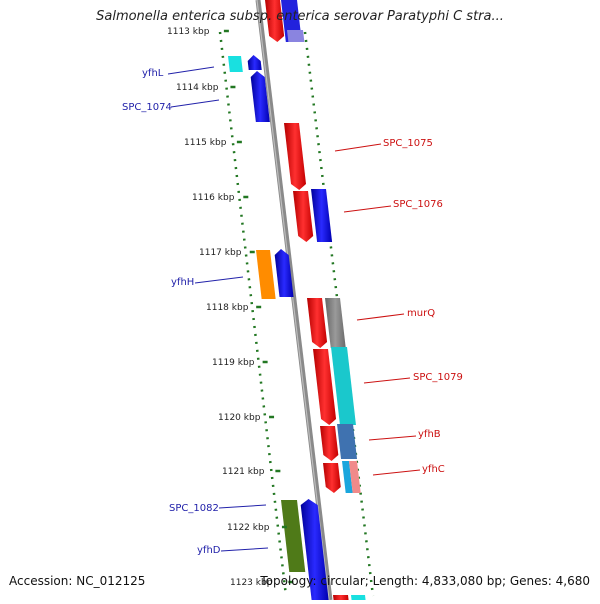 This screenshot has height=604, width=600. I want to click on kbp-tick-label: 1115 kbp, so click(205, 143).